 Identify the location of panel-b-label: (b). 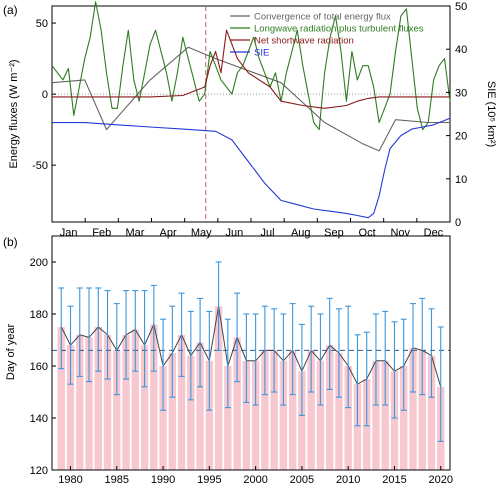
(10, 242).